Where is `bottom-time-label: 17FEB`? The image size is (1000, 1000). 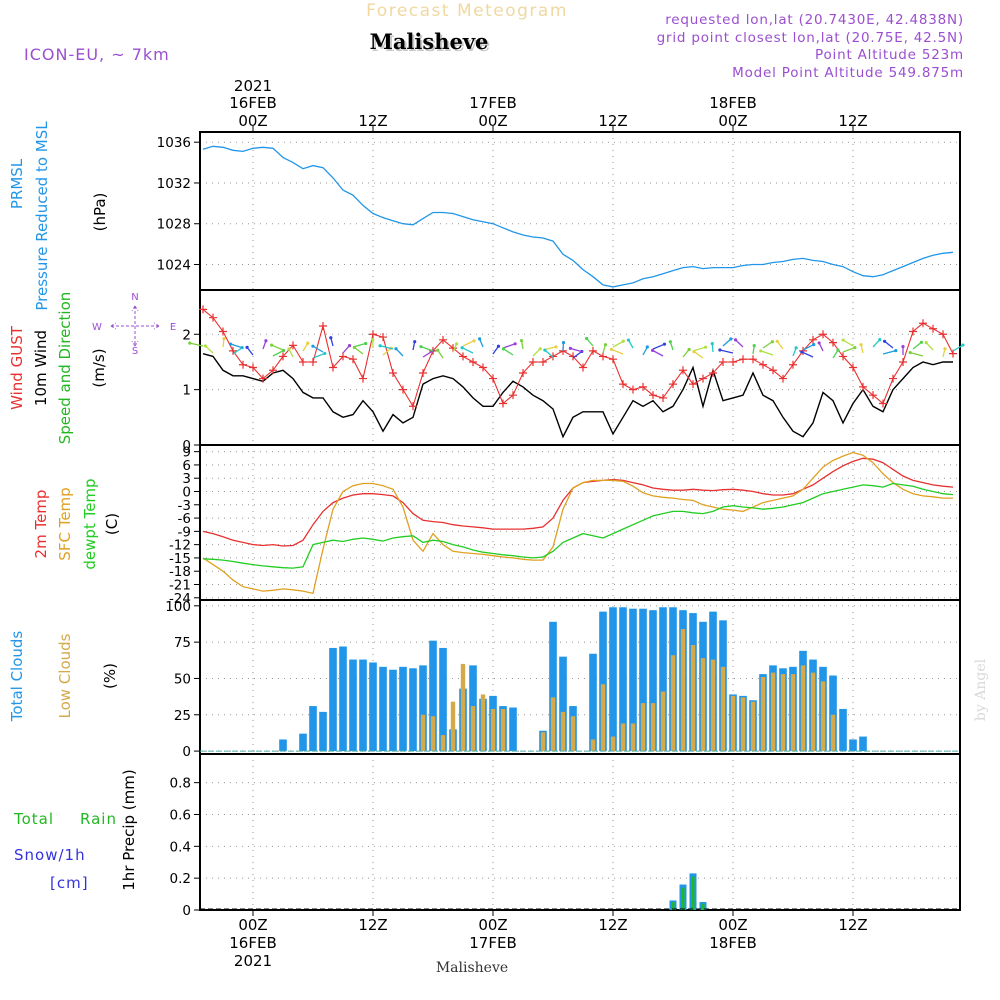 bottom-time-label: 17FEB is located at coordinates (492, 943).